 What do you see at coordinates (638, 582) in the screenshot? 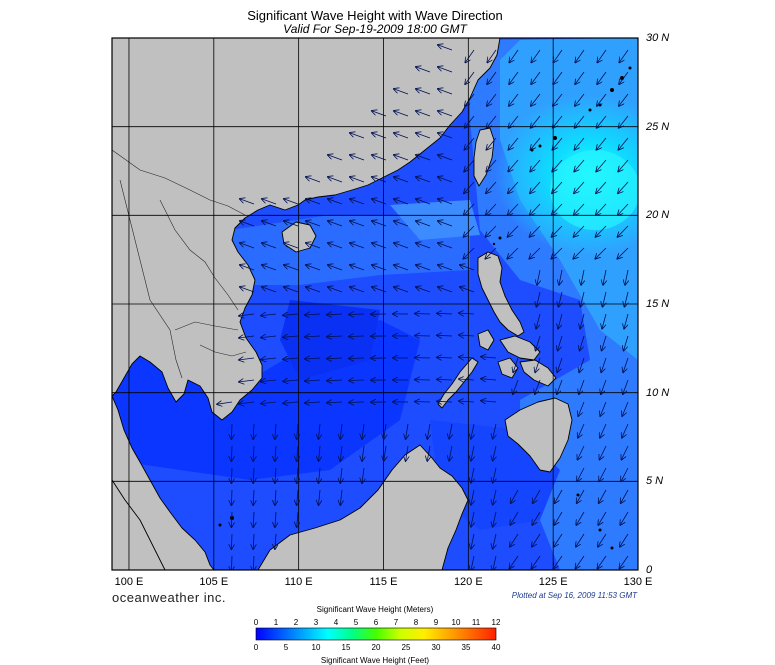
I see `longitude-label: 130 E` at bounding box center [638, 582].